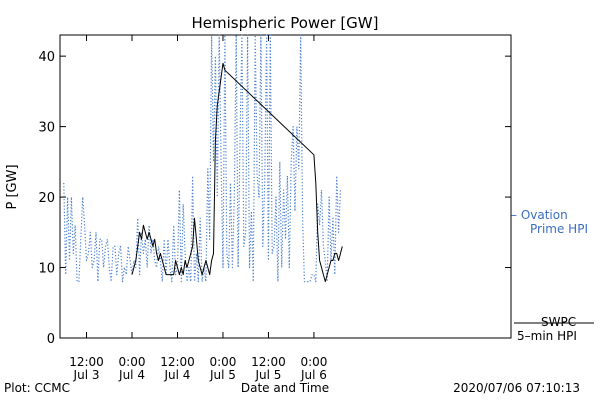  Describe the element at coordinates (547, 336) in the screenshot. I see `legend-swpc-line2: 5–min HPI` at that location.